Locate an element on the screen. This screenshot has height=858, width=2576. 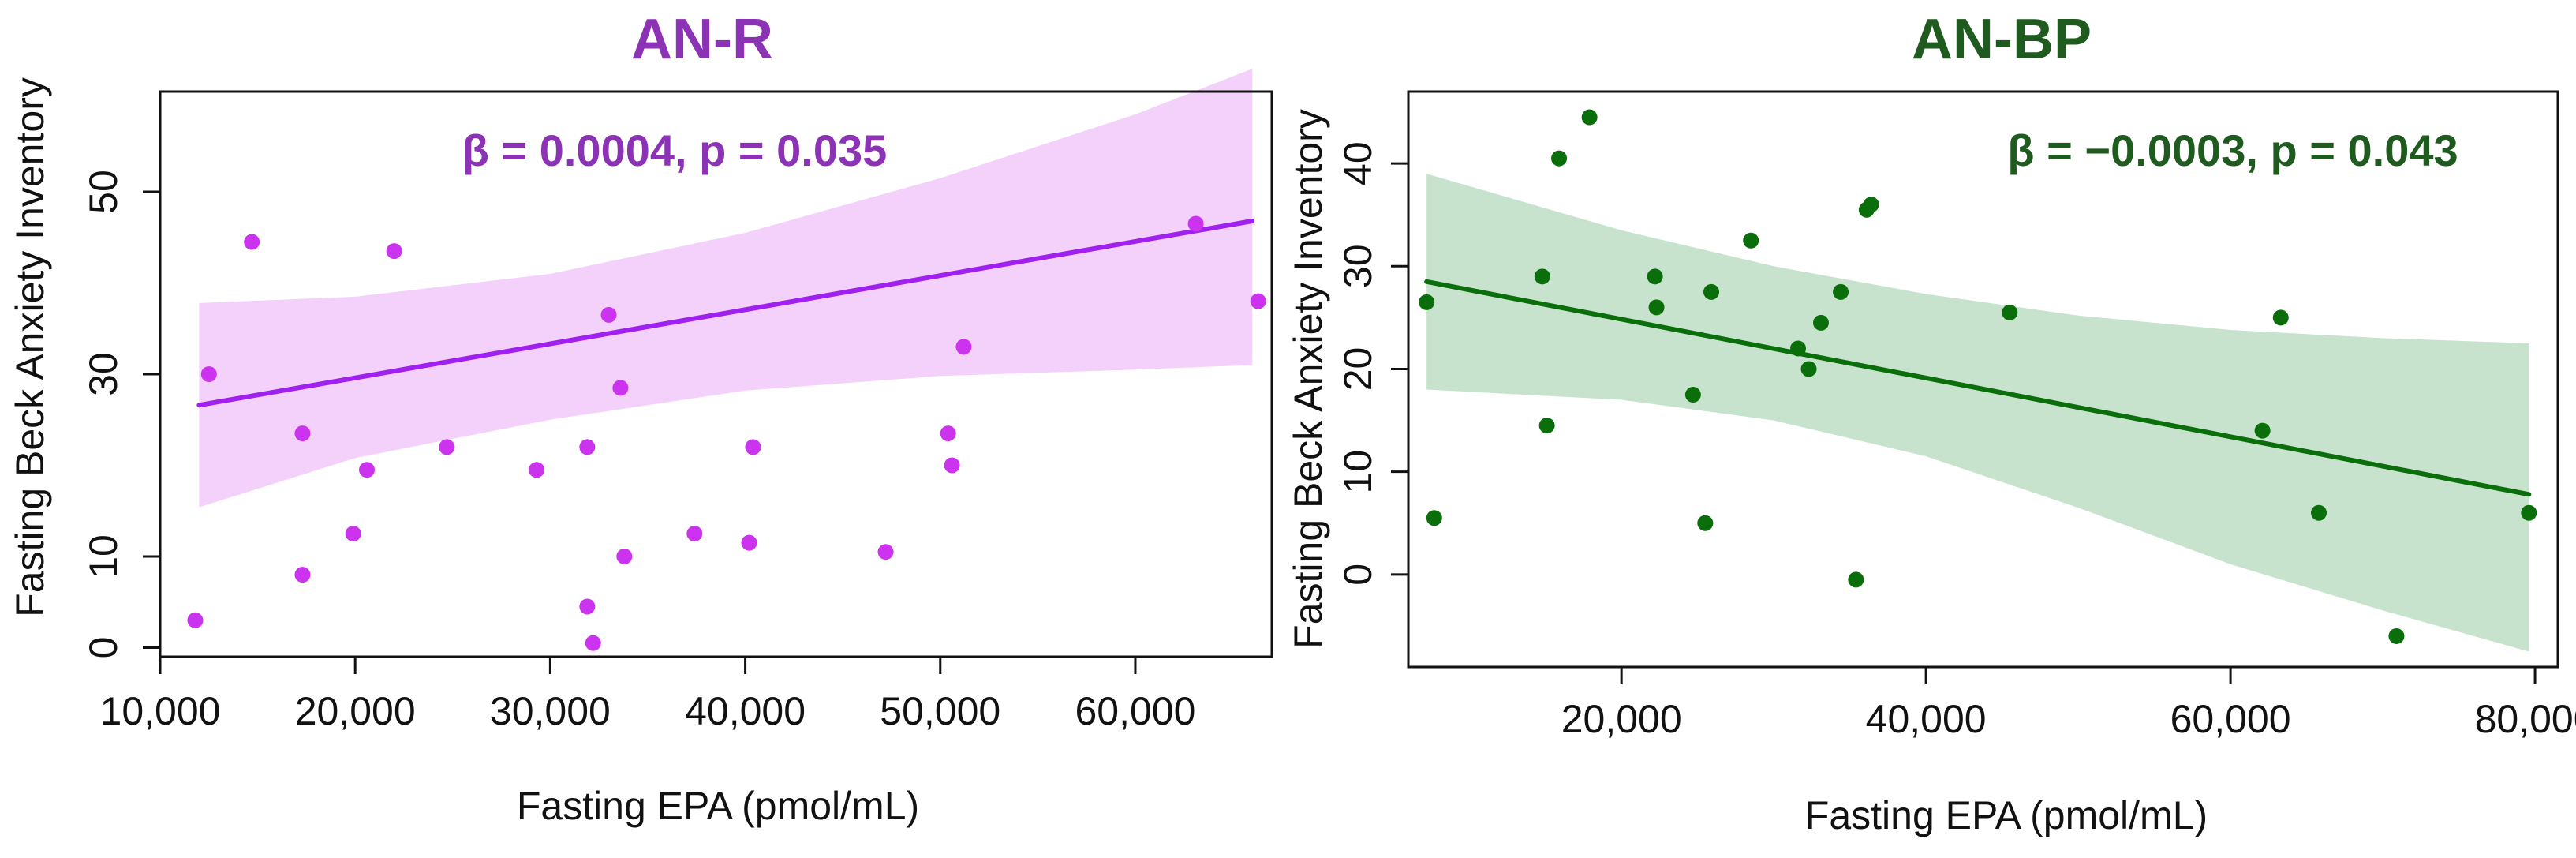
stats-annotation: β = −0.0003, p = 0.043 is located at coordinates (2232, 150).